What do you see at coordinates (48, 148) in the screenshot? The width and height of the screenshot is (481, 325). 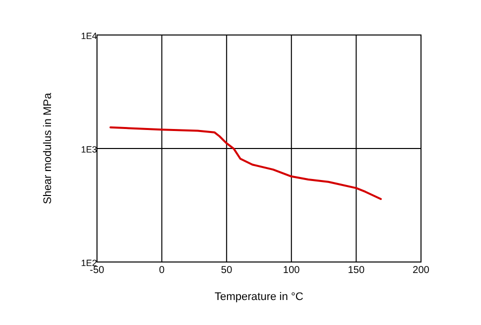 I see `y-axis-title: Shear modulus in MPa` at bounding box center [48, 148].